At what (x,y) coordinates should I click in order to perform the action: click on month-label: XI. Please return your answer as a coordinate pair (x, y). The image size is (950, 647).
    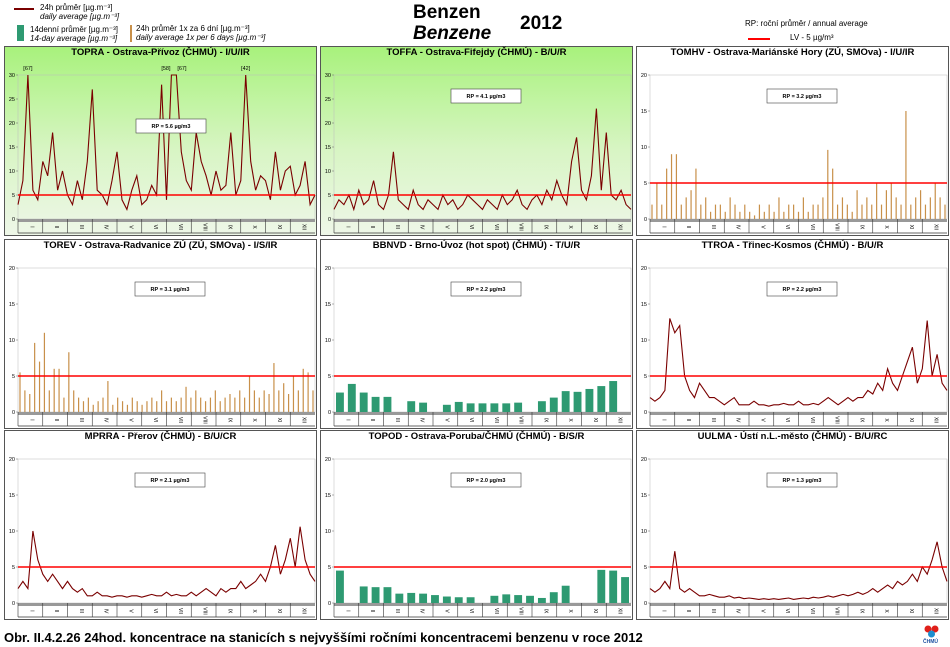
    Looking at the image, I should click on (595, 611).